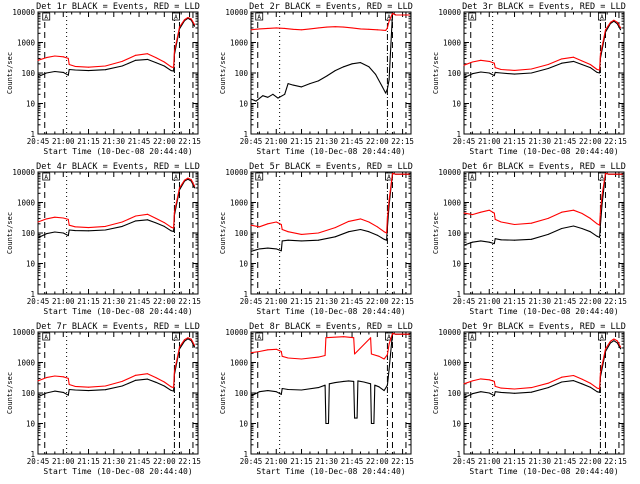 The image size is (640, 484). What do you see at coordinates (114, 141) in the screenshot?
I see `x-tick-label: 21:30` at bounding box center [114, 141].